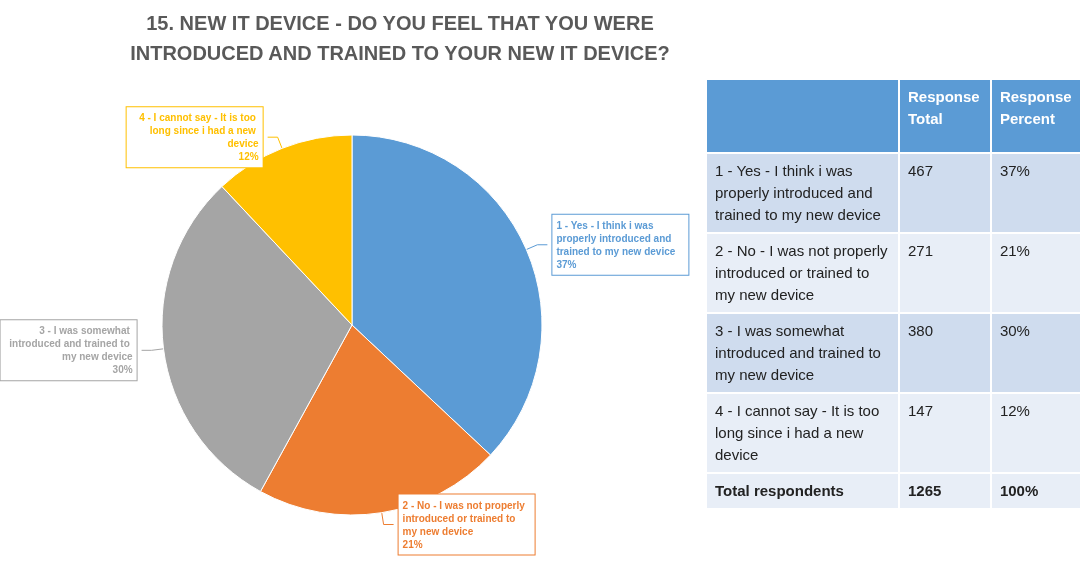 Image resolution: width=1080 pixels, height=570 pixels. What do you see at coordinates (945, 193) in the screenshot?
I see `data-label: 467` at bounding box center [945, 193].